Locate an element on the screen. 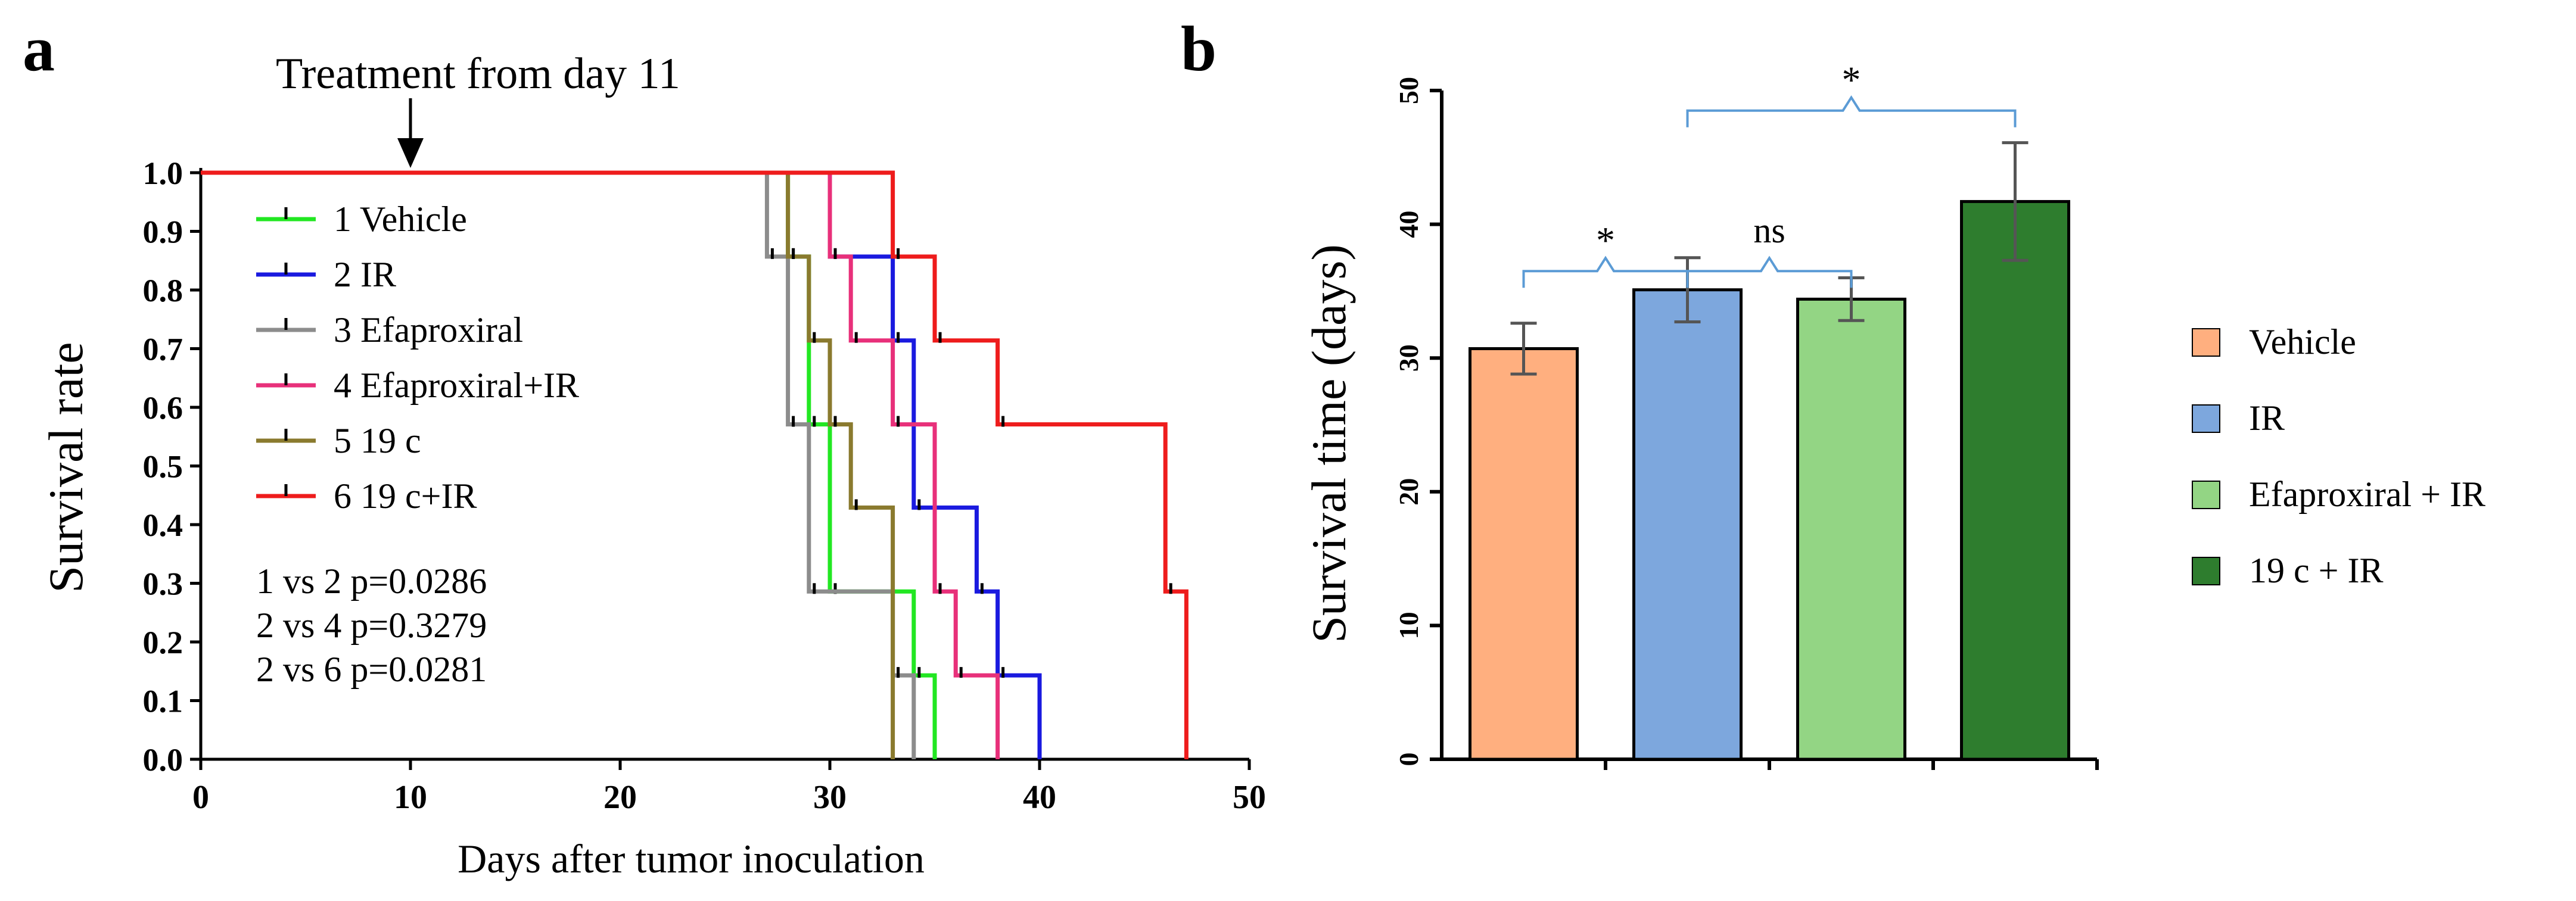  panel-a-y-tick-label: 0.5 is located at coordinates (163, 467).